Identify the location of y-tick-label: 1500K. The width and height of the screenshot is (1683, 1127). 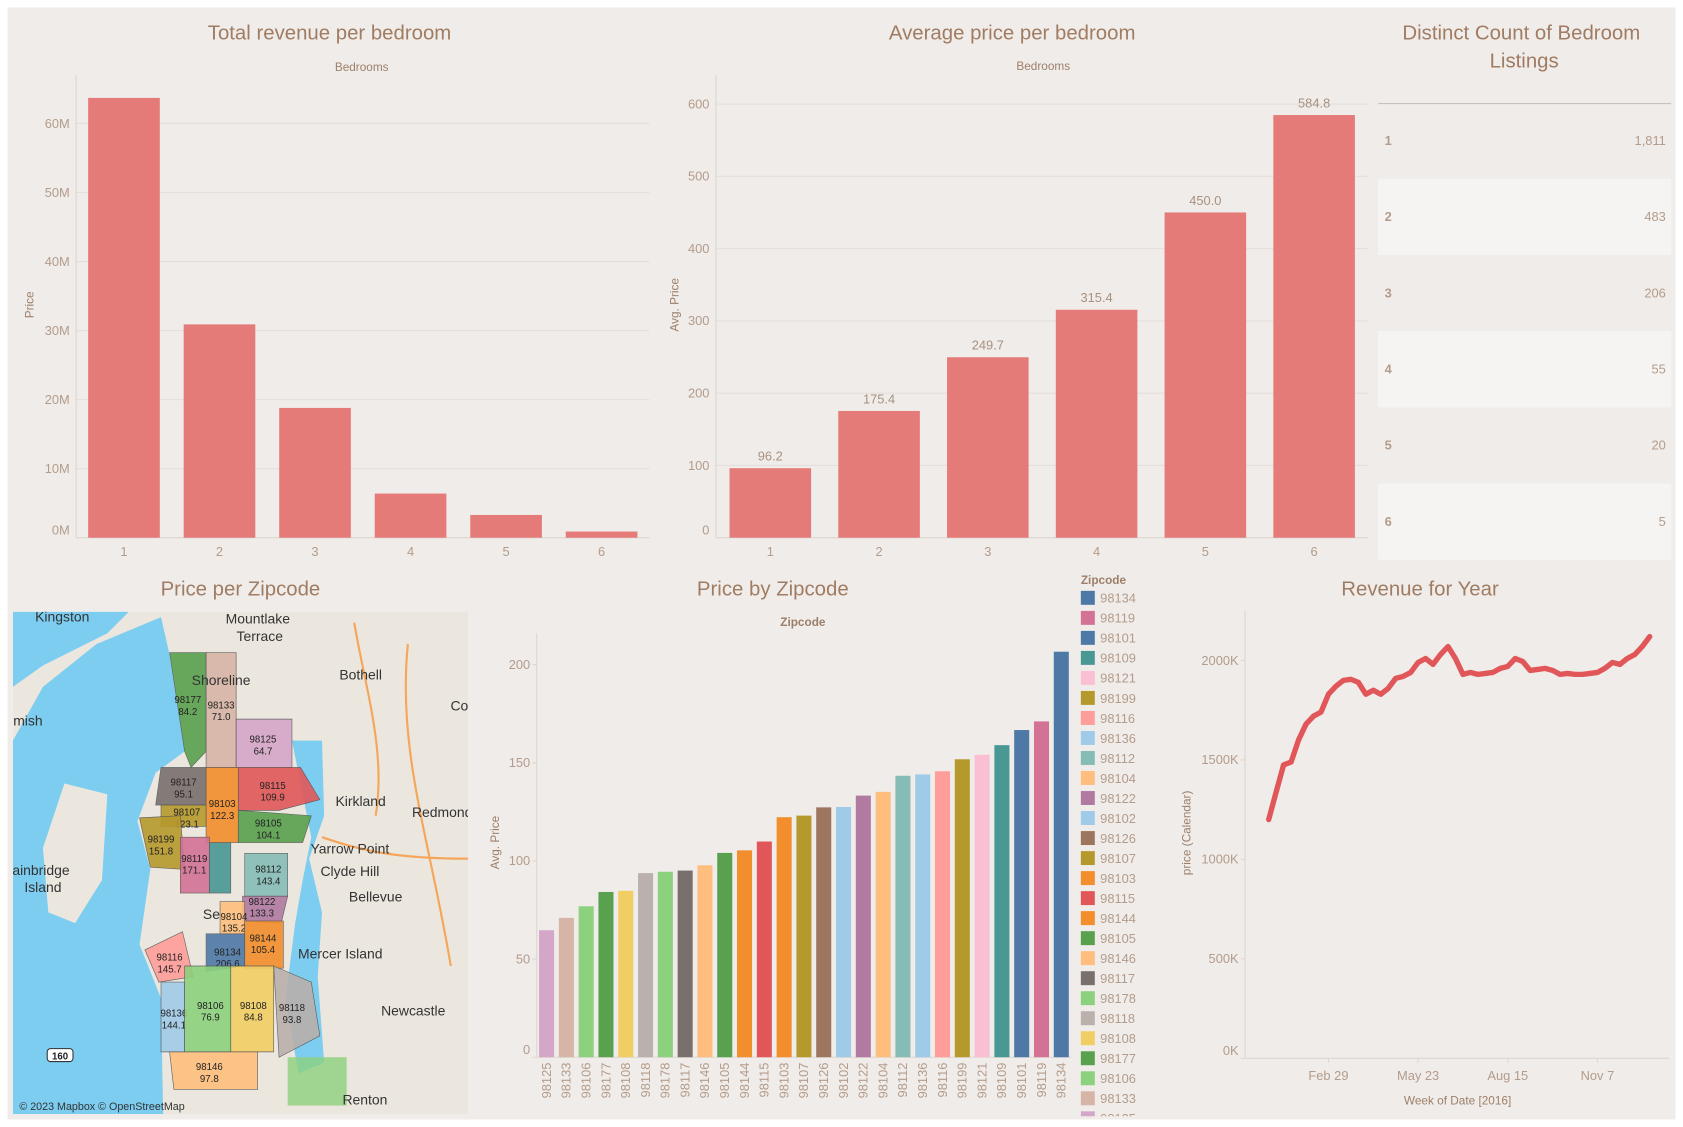
(1220, 759).